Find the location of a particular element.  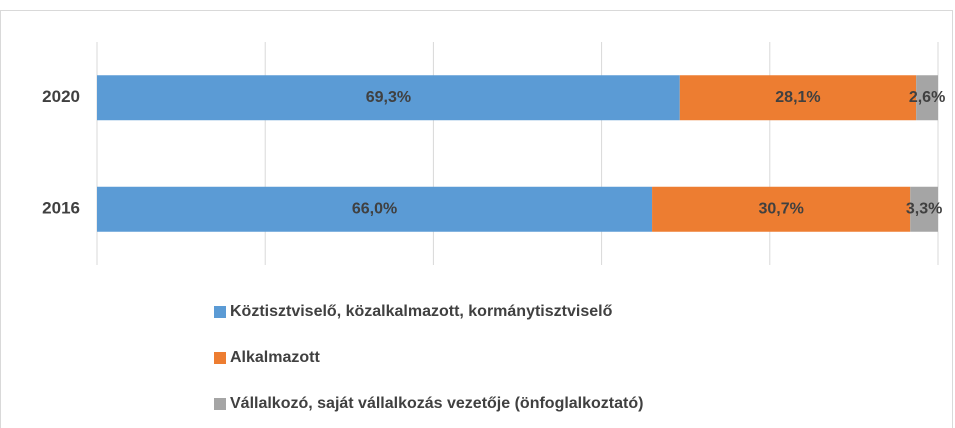

legend-label: Alkalmazott is located at coordinates (275, 357).